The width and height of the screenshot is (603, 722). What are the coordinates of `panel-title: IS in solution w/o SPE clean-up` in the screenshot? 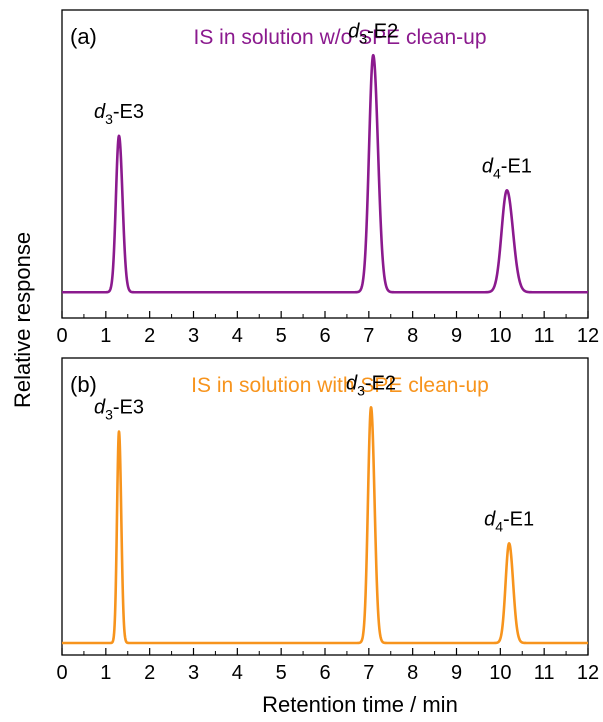 It's located at (340, 37).